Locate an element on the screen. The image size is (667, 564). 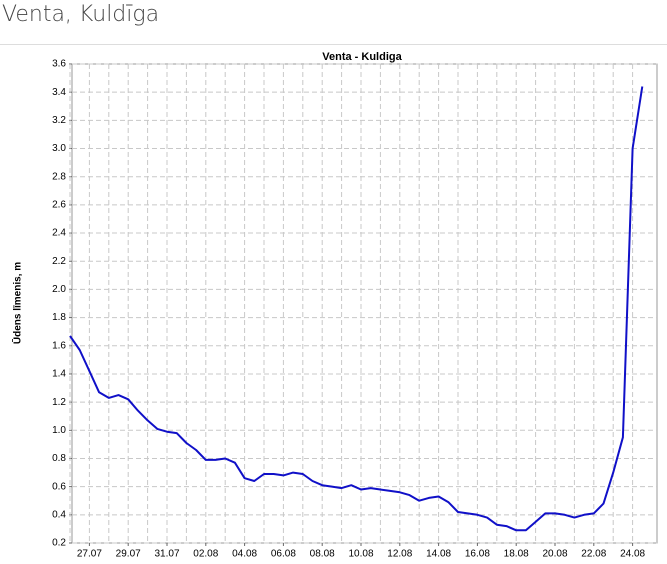
chart-title: Venta - Kuldiga is located at coordinates (362, 57).